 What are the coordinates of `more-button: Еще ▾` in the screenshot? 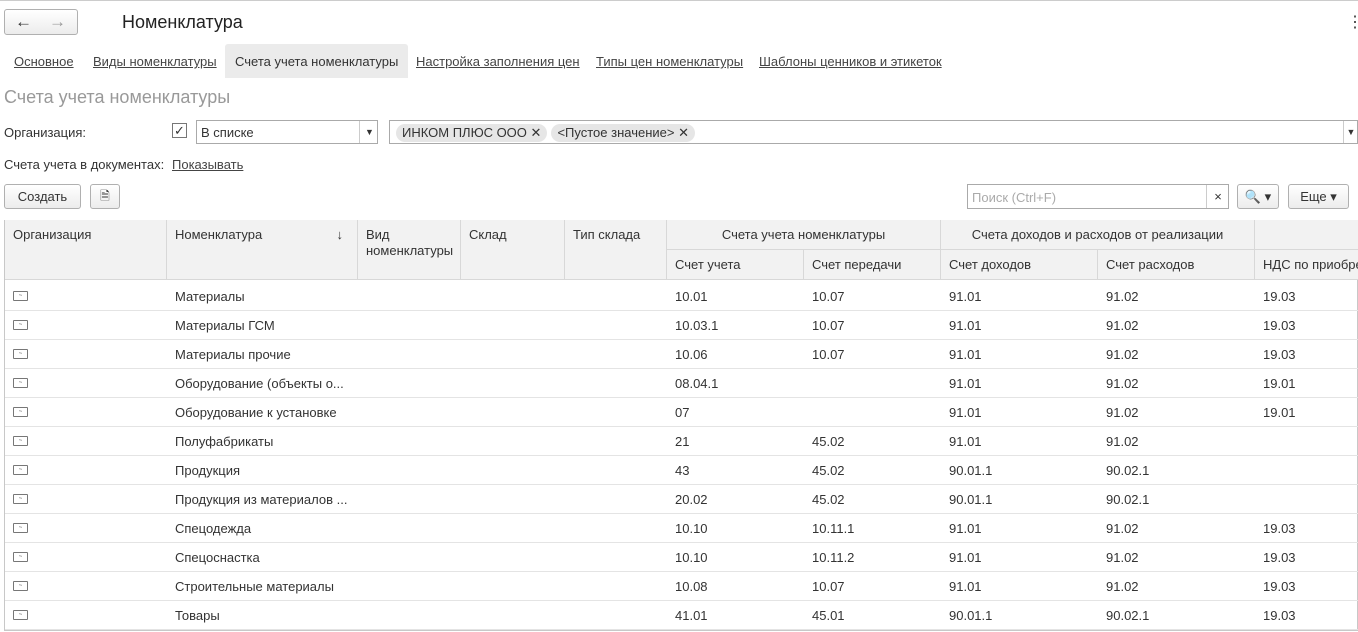 It's located at (1318, 196).